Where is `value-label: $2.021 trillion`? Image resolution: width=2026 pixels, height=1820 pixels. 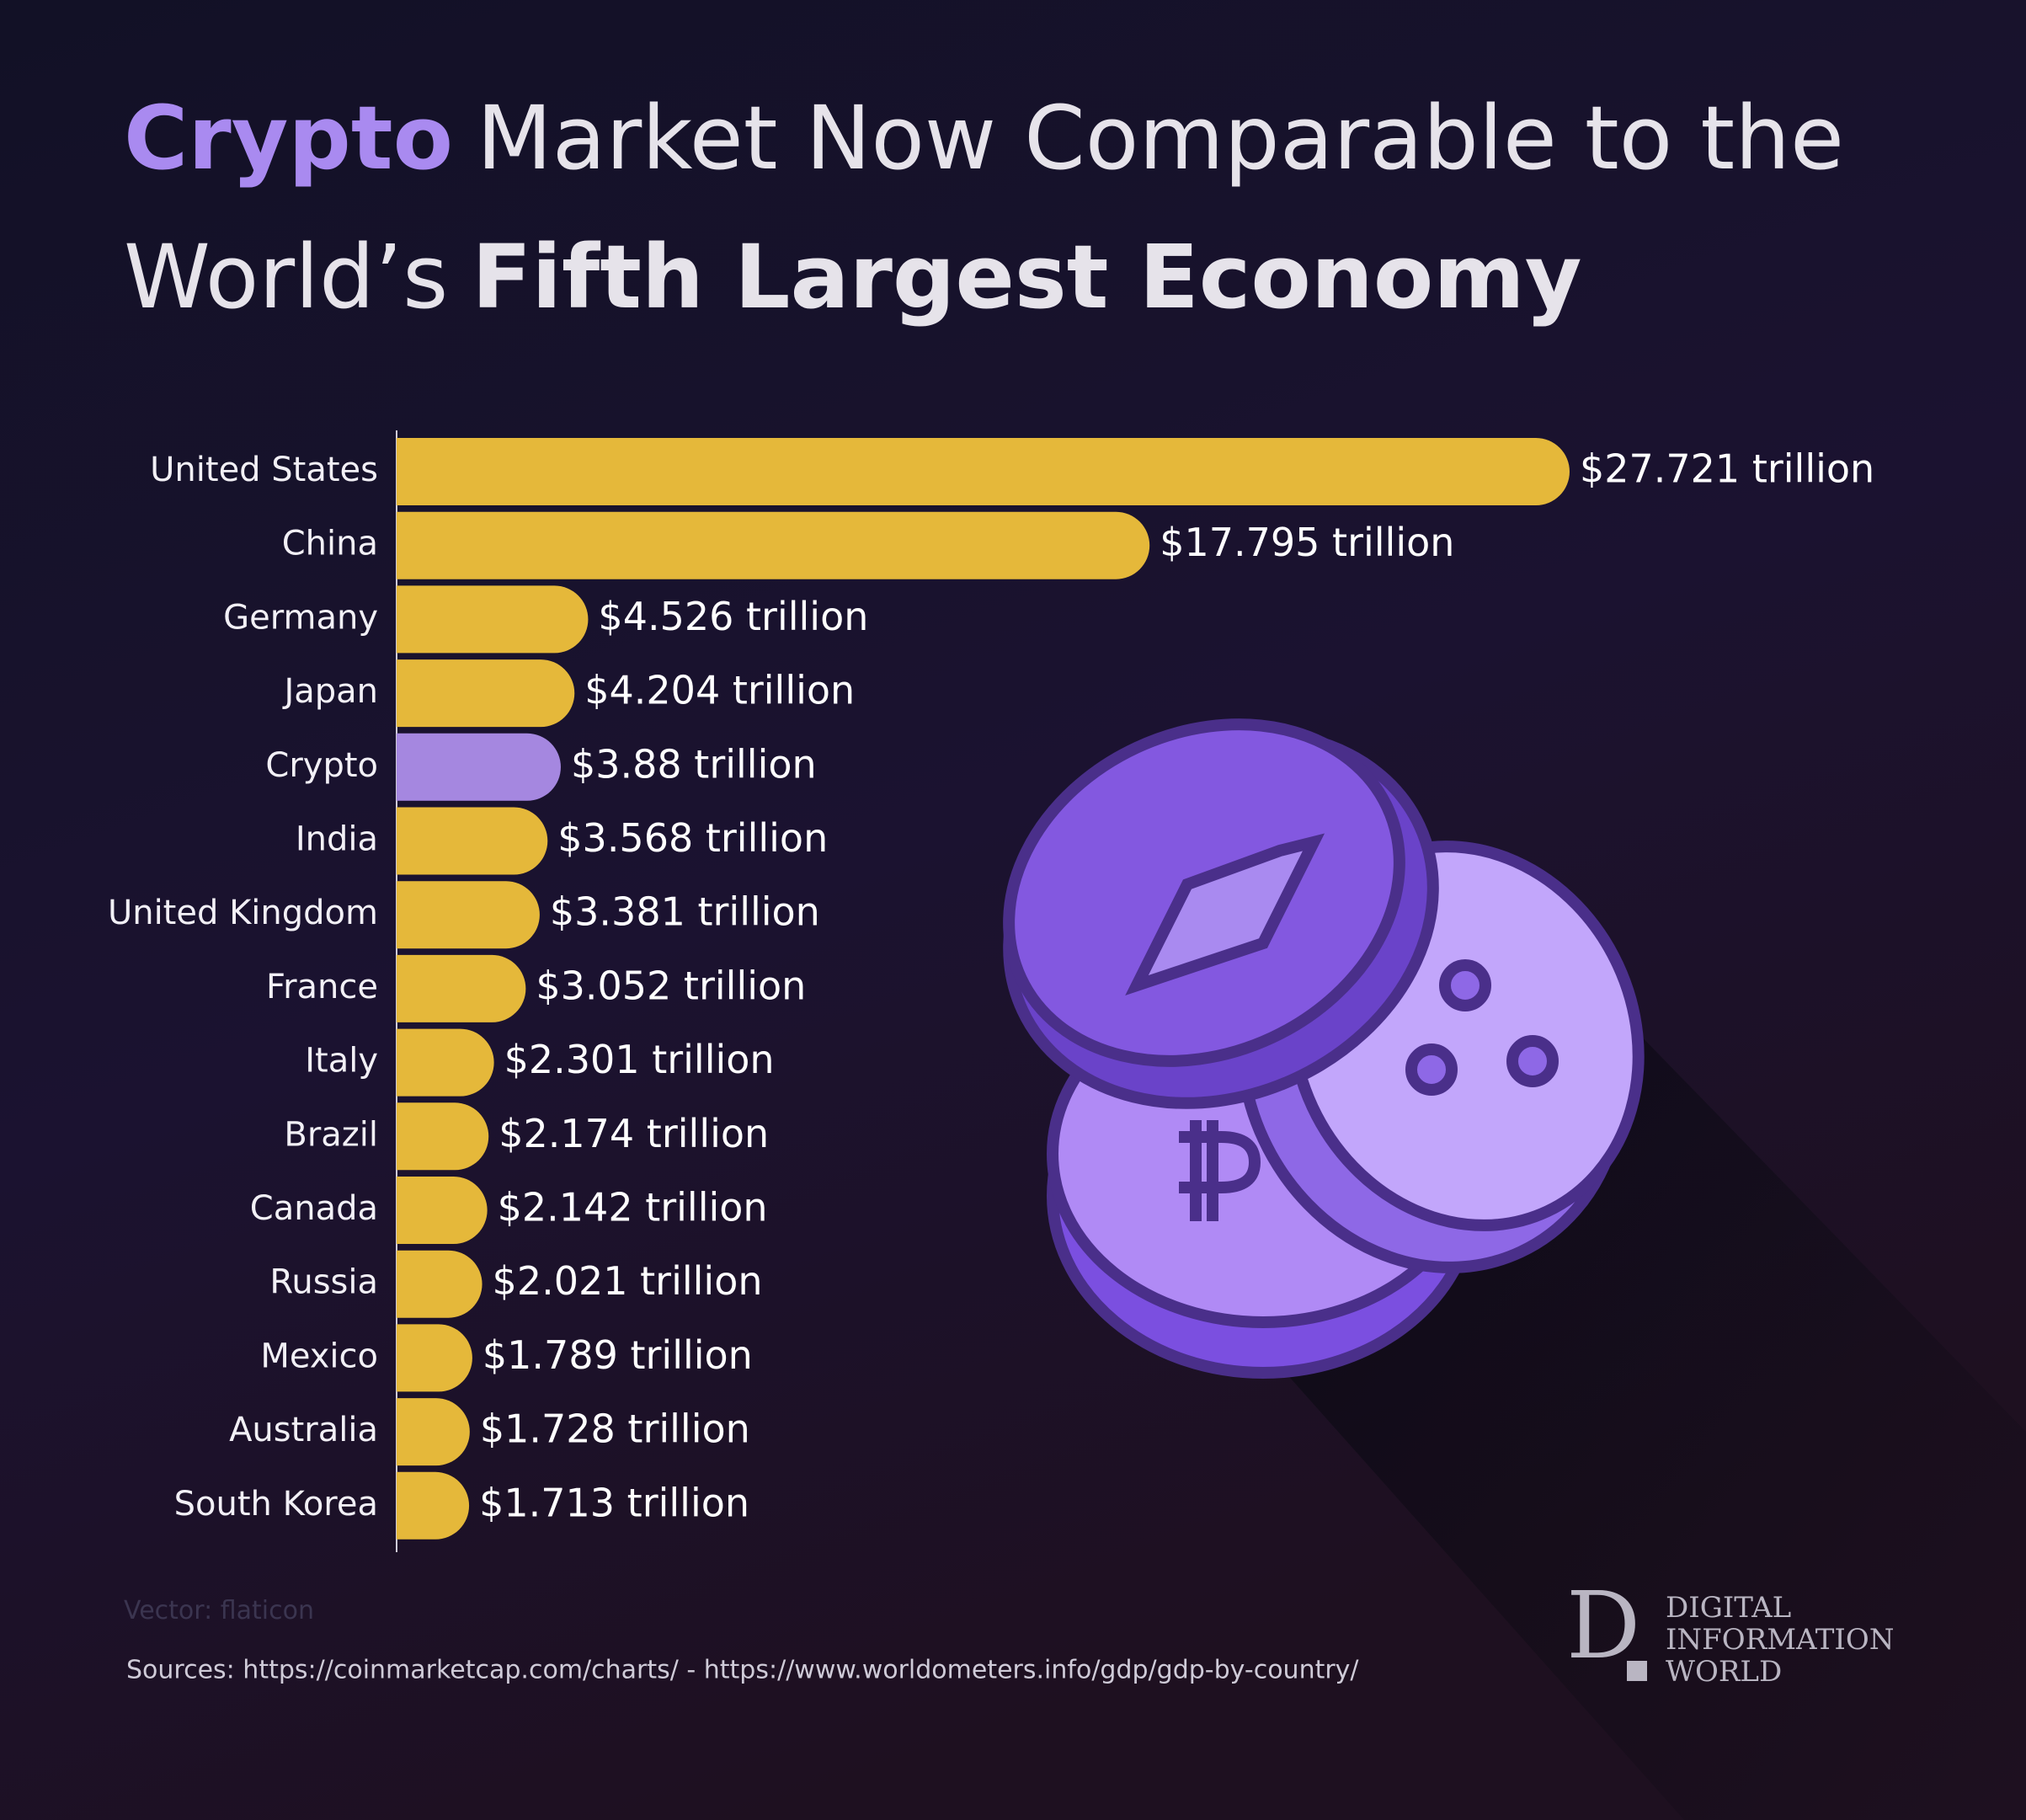 value-label: $2.021 trillion is located at coordinates (628, 1281).